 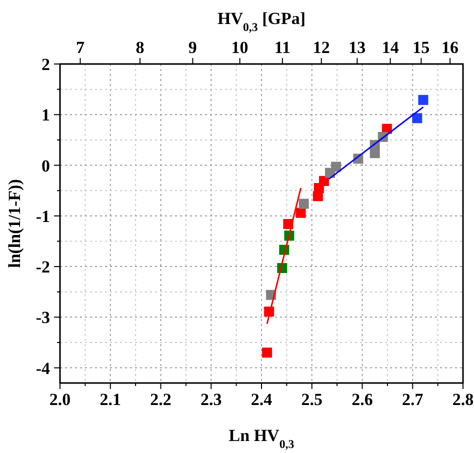 I want to click on x2-tick-label: 16, so click(x=450, y=47).